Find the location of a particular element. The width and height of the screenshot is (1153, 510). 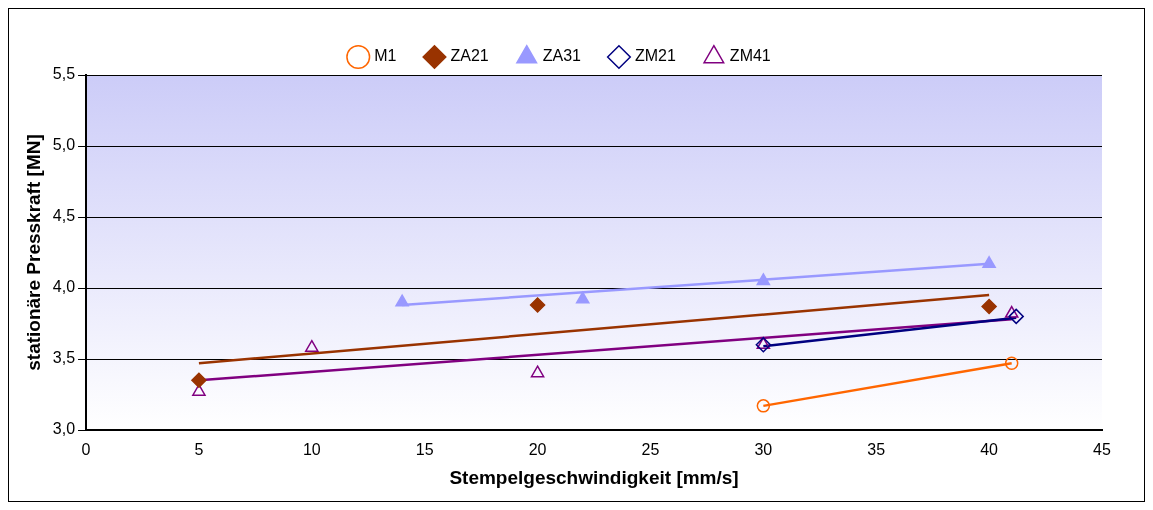

legend-label: ZM21 is located at coordinates (655, 56).